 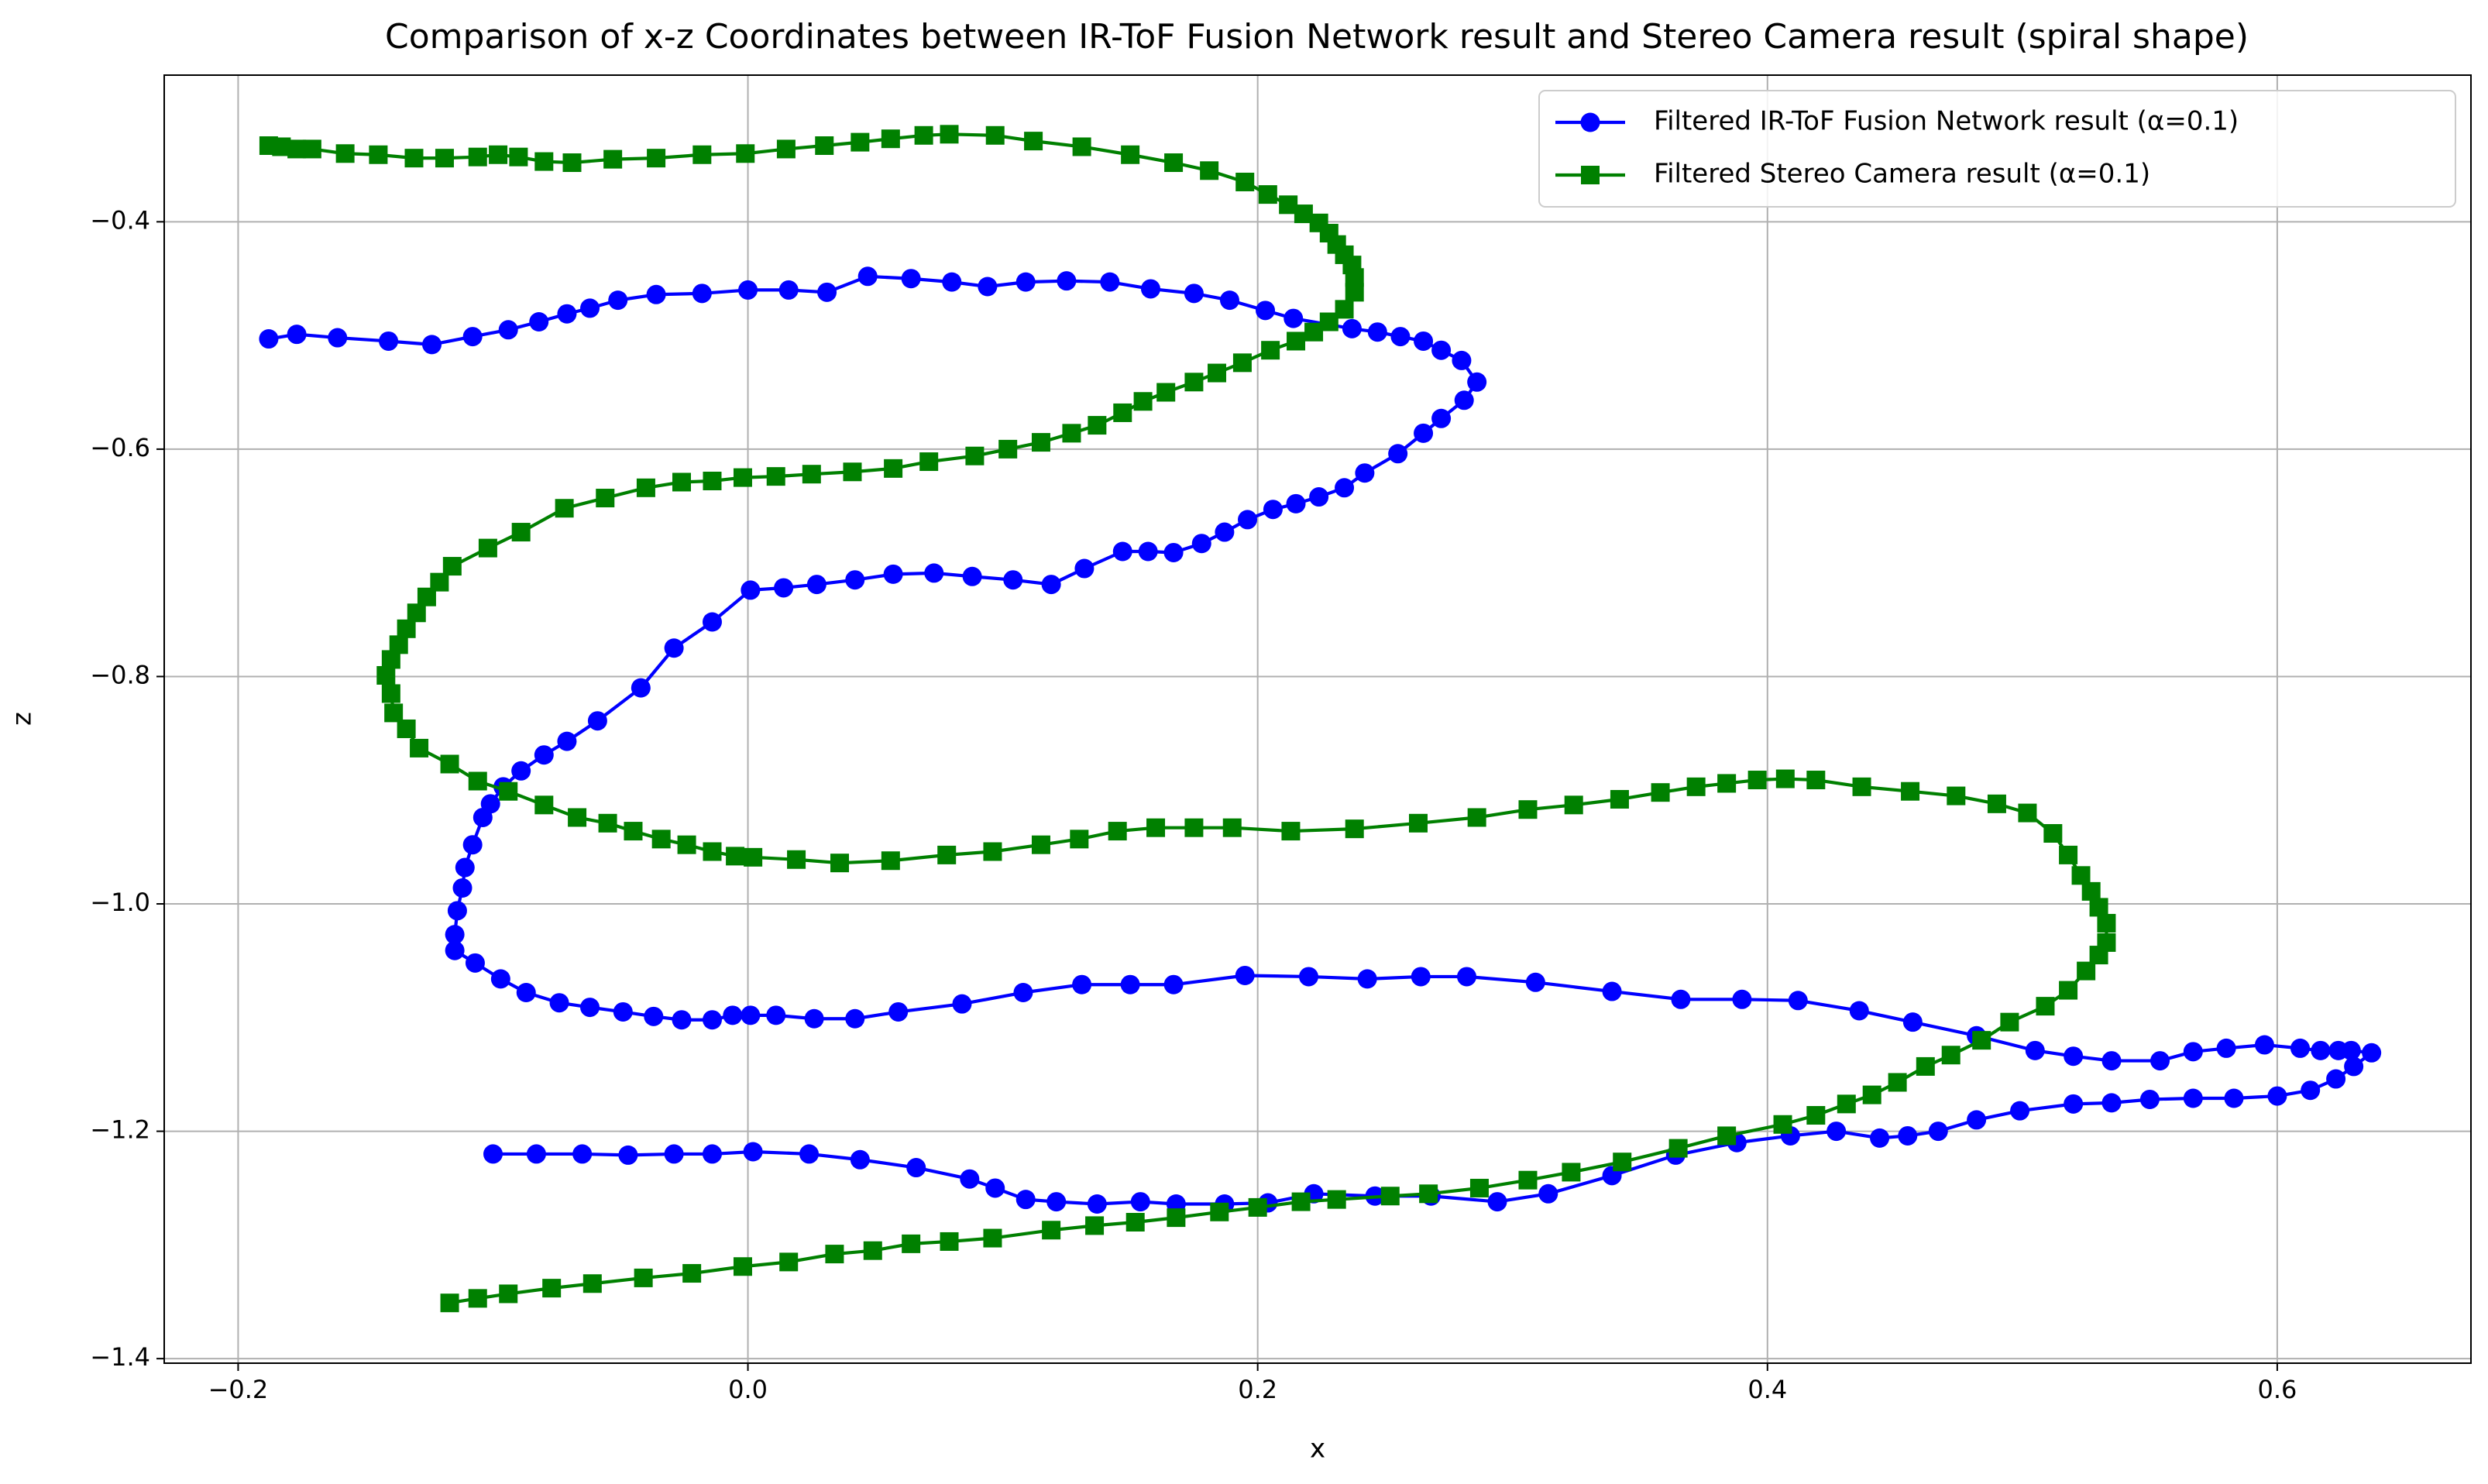 What do you see at coordinates (120, 220) in the screenshot?
I see `y-tick-label: −0.4` at bounding box center [120, 220].